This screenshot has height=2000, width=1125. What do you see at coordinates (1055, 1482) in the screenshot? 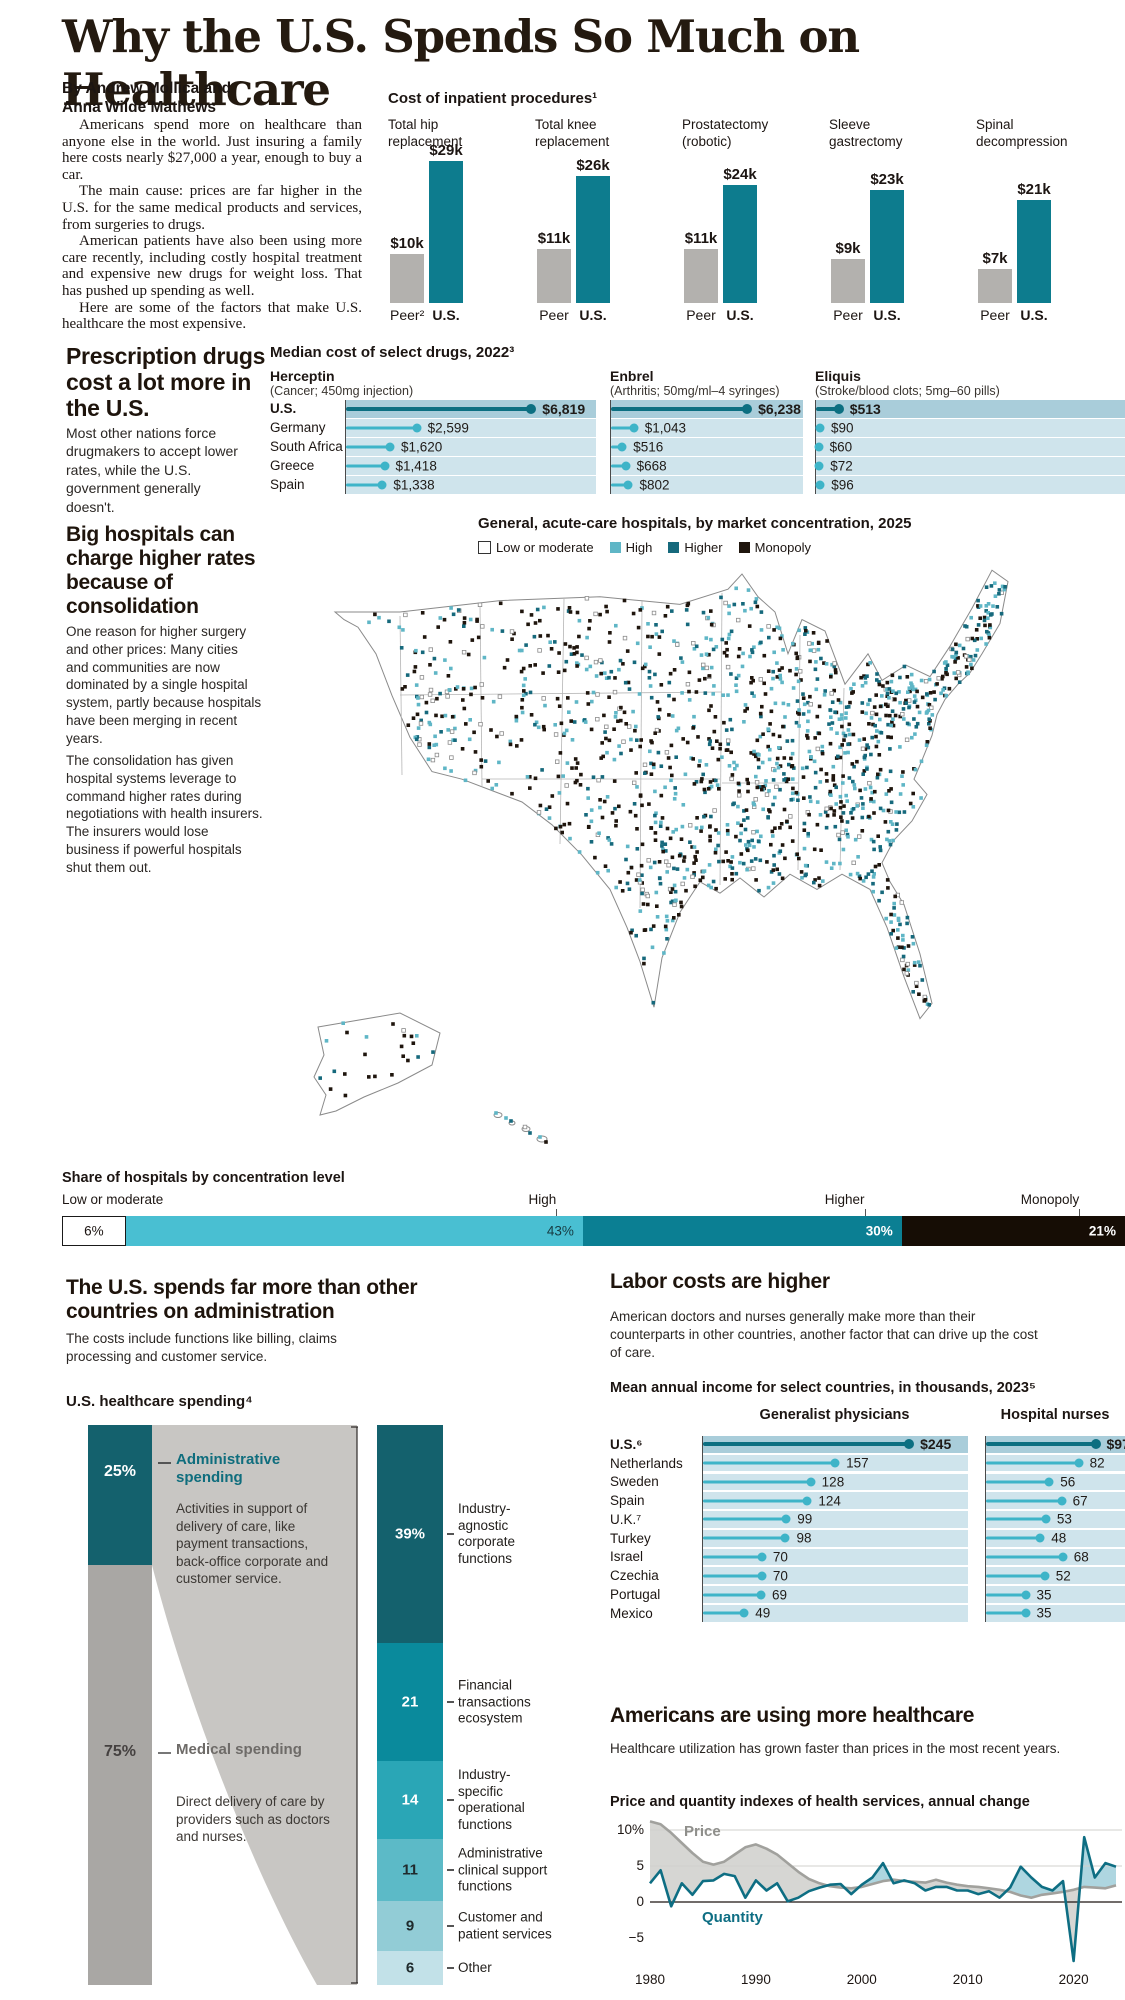
I see `lollipop-row: 56` at bounding box center [1055, 1482].